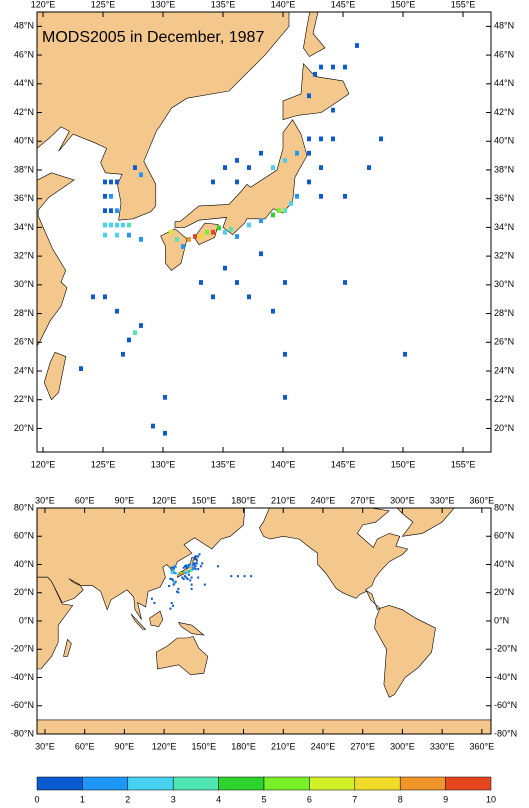 The width and height of the screenshot is (529, 808). Describe the element at coordinates (504, 342) in the screenshot. I see `y-tick-label: 26°N` at that location.